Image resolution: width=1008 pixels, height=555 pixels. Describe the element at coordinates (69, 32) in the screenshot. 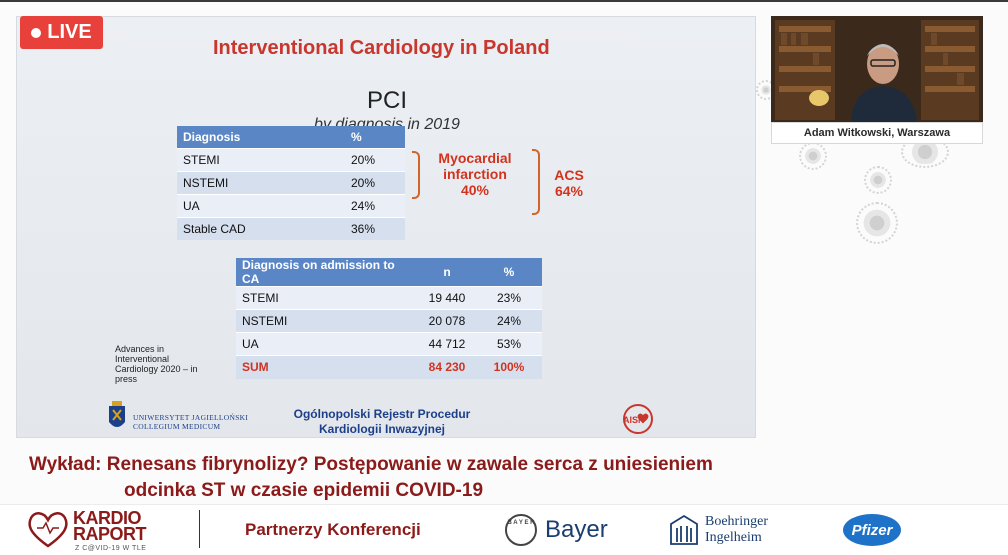

I see `live-badge-label: LIVE` at that location.